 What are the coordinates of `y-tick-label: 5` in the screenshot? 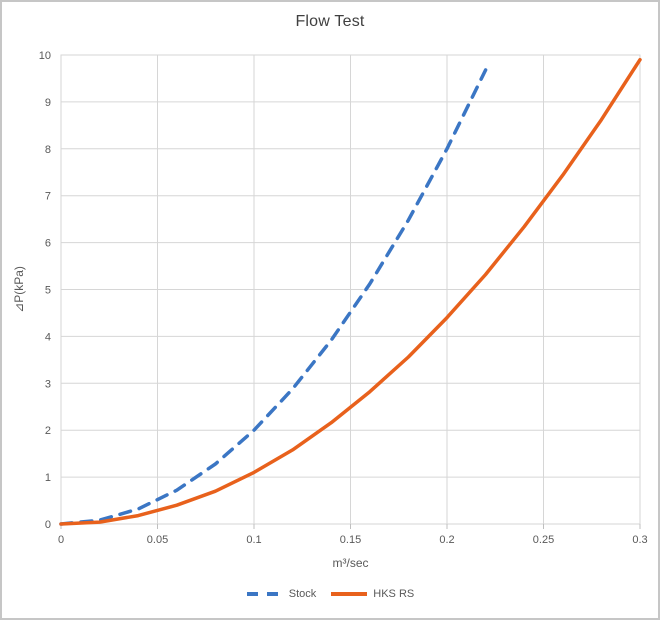 It's located at (48, 291).